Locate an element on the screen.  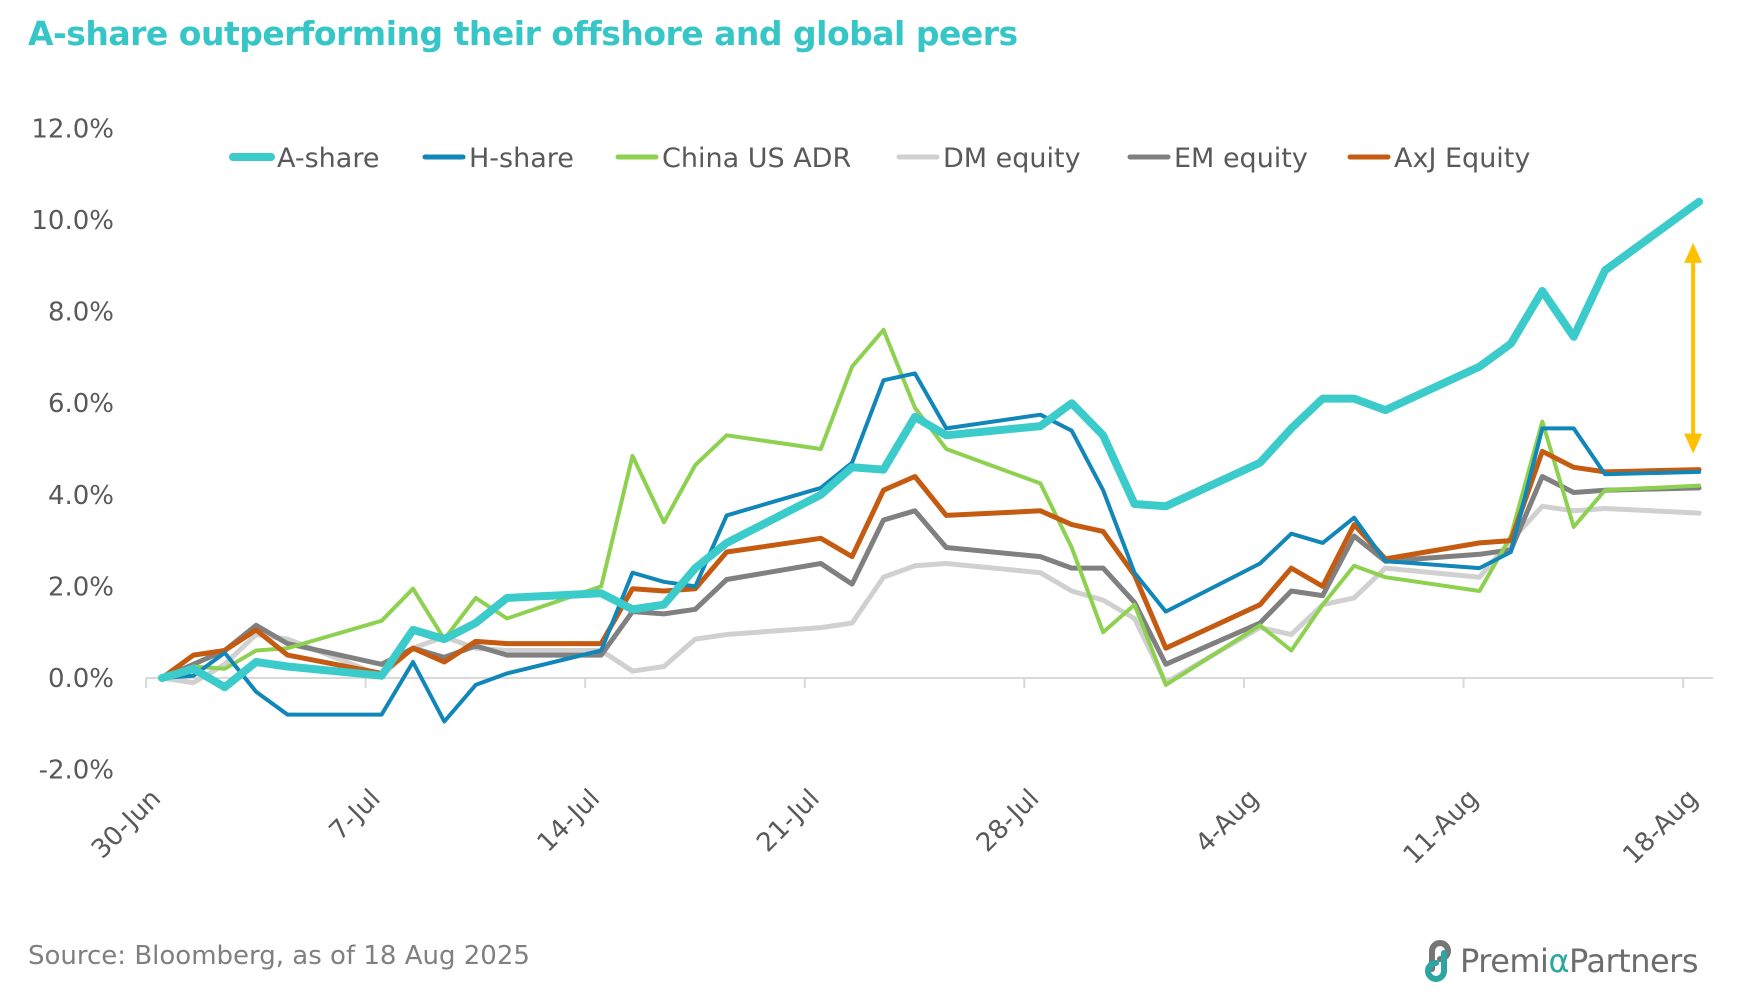
x-tick-label: 14-Jul is located at coordinates (569, 821).